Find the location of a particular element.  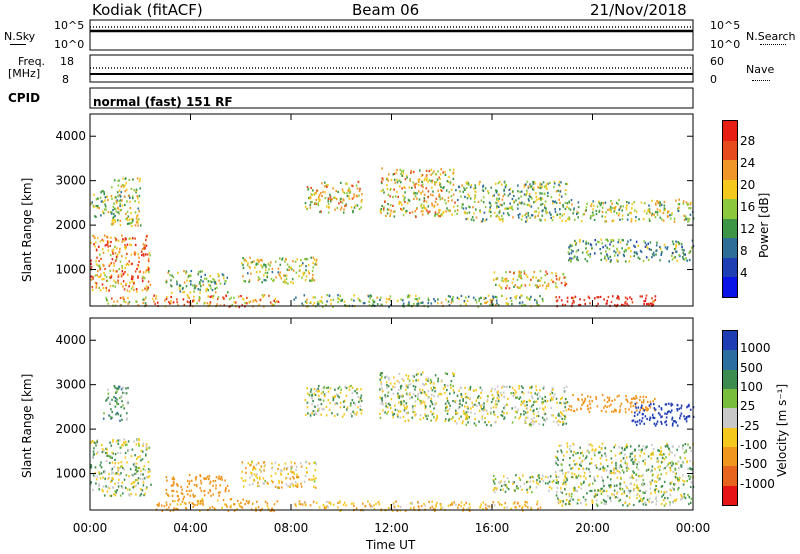

site-title: Kodiak (fitACF) is located at coordinates (147, 10).